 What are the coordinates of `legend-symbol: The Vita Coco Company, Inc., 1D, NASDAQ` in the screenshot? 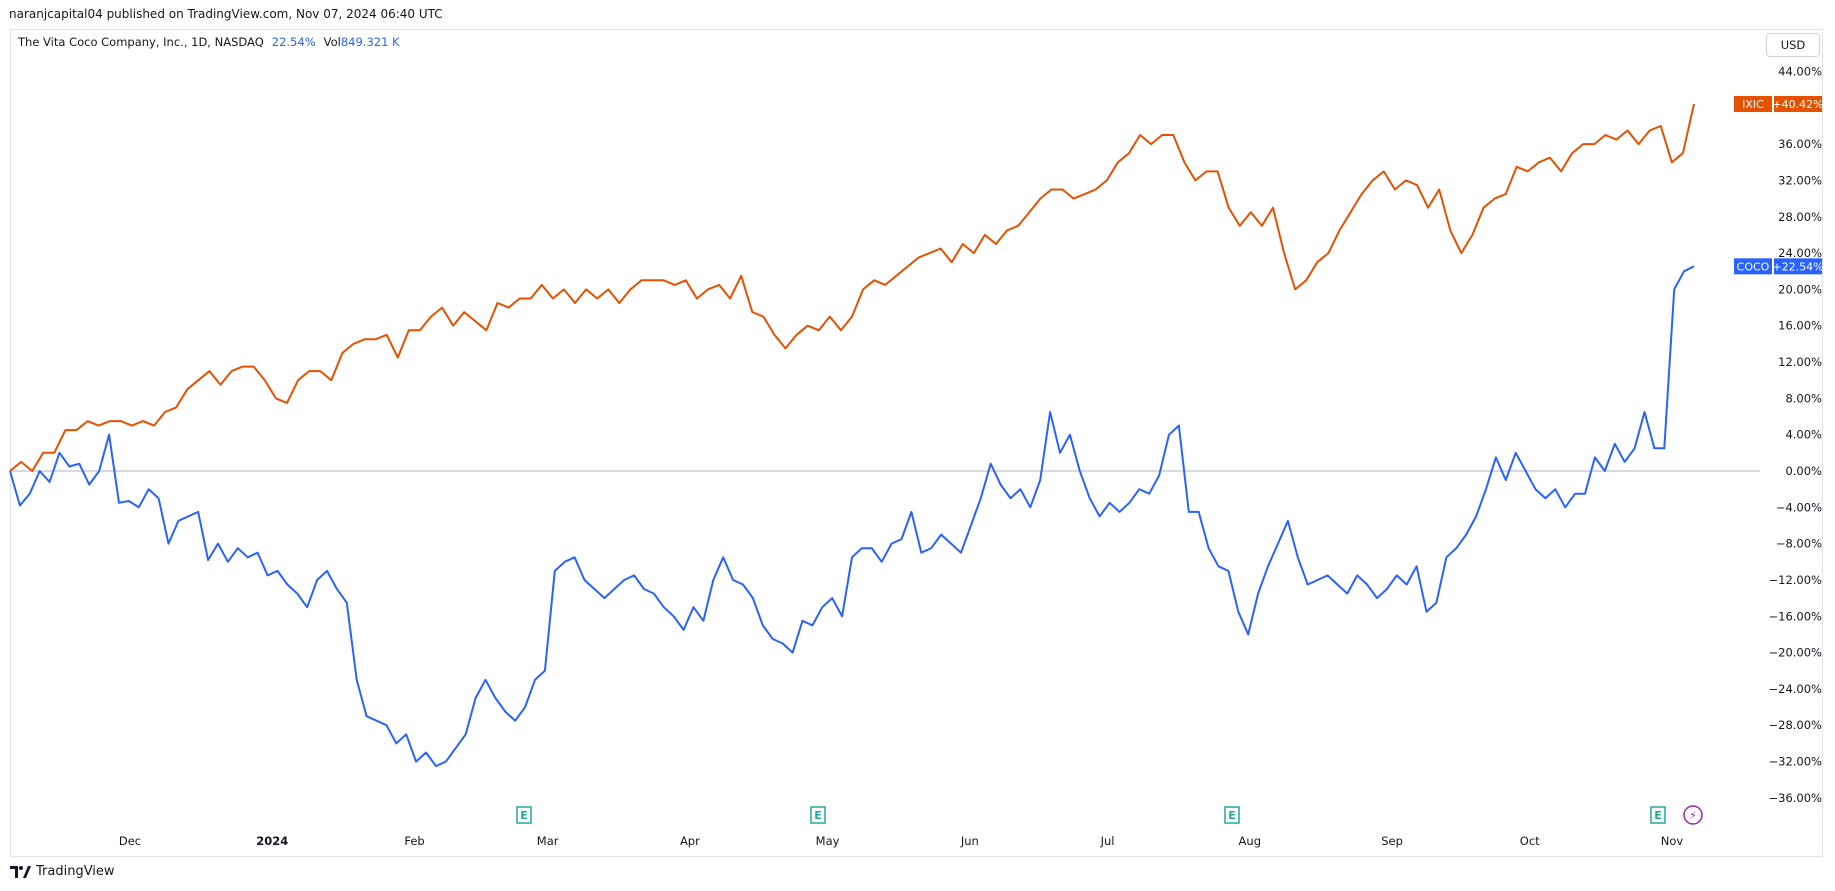 It's located at (141, 42).